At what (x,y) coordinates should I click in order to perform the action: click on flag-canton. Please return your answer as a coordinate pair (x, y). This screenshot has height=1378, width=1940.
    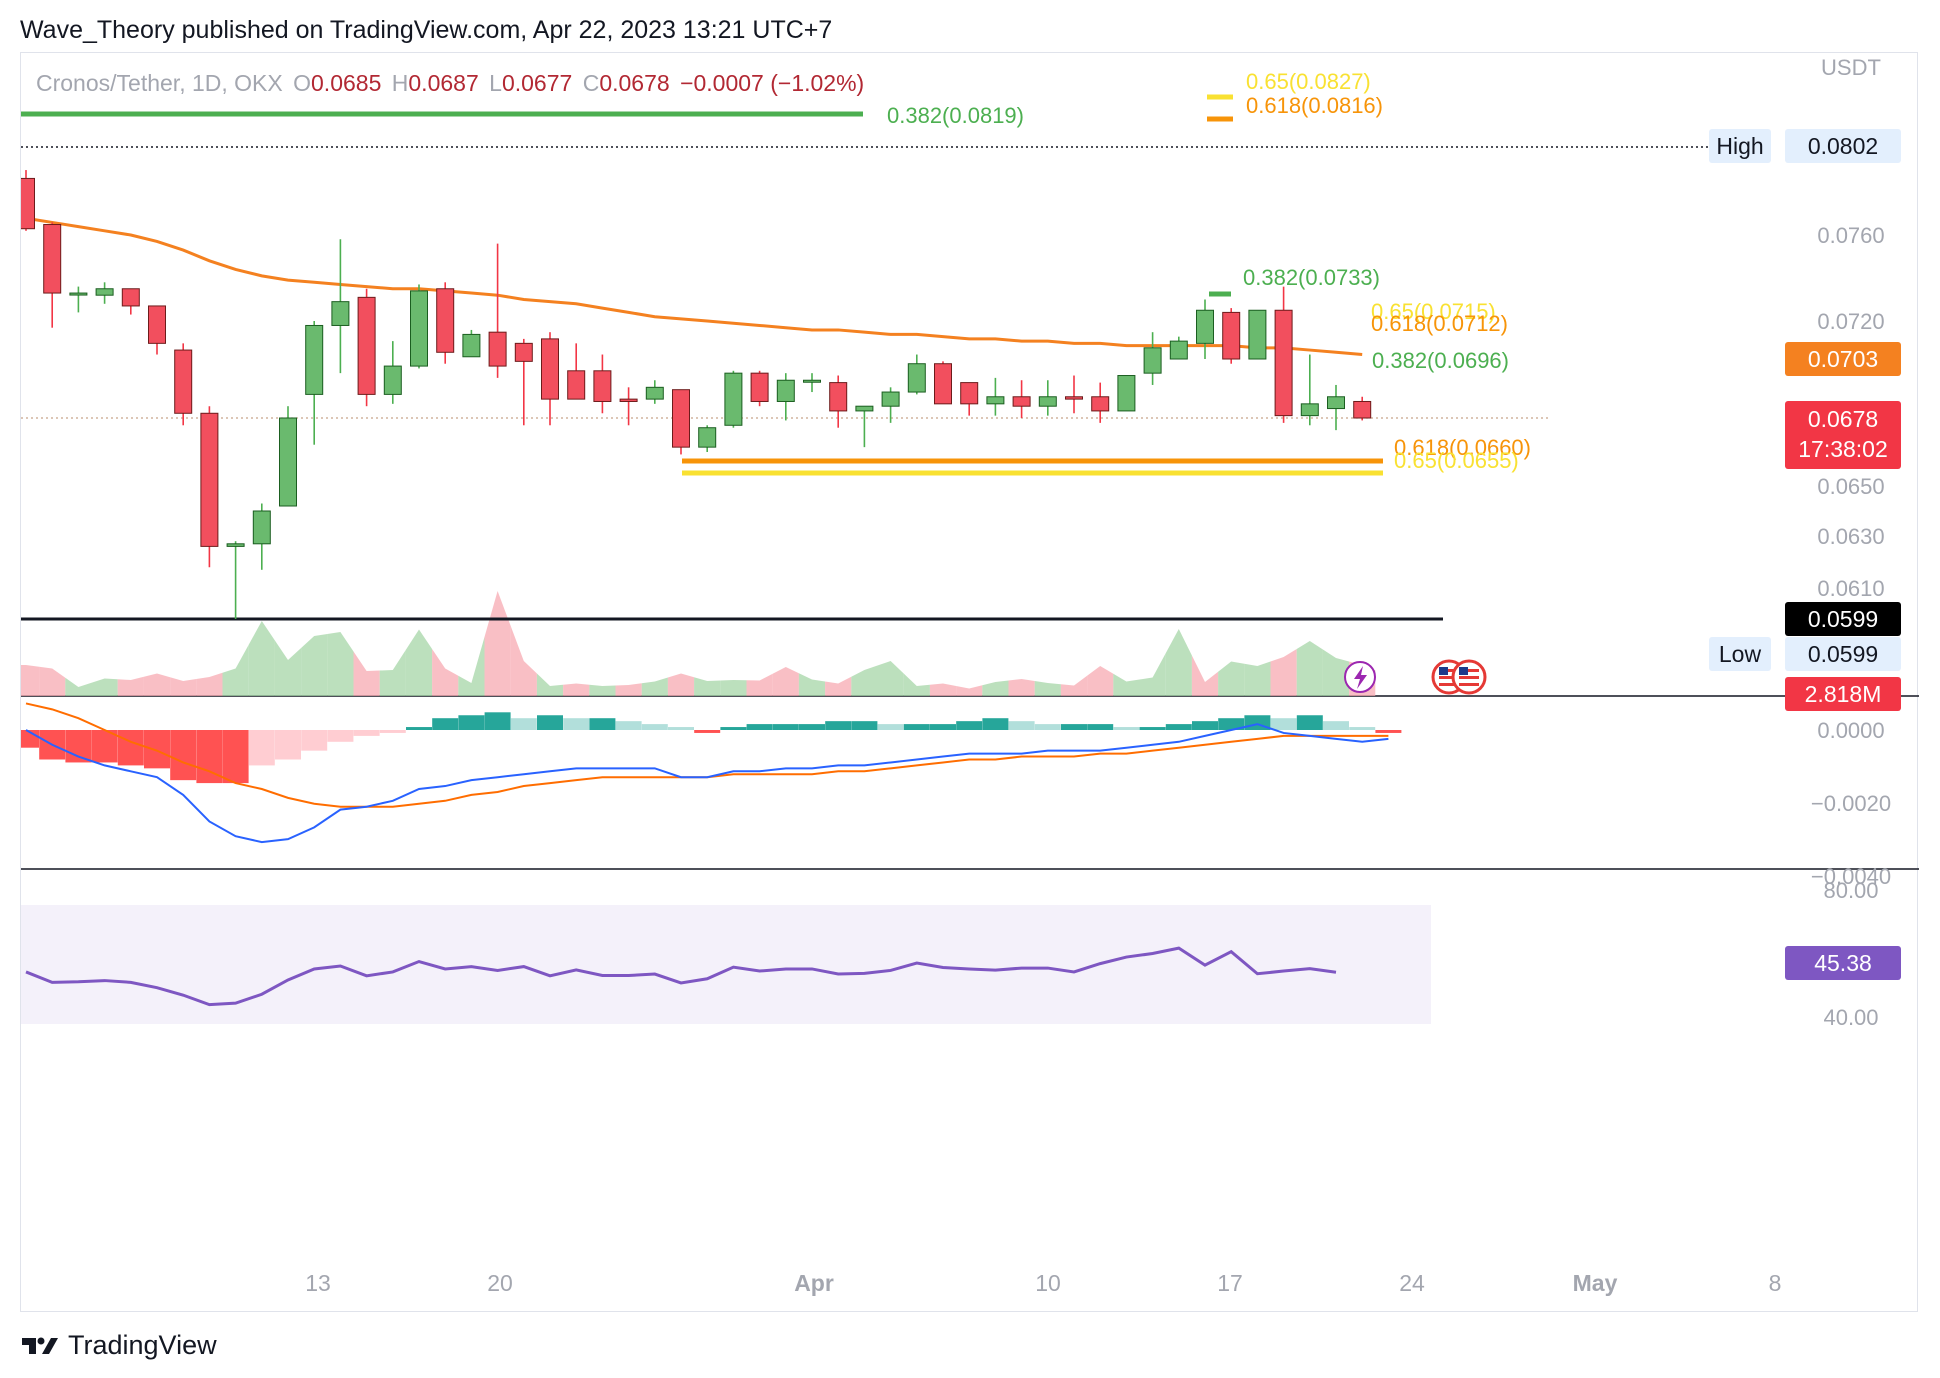
    Looking at the image, I should click on (1443, 671).